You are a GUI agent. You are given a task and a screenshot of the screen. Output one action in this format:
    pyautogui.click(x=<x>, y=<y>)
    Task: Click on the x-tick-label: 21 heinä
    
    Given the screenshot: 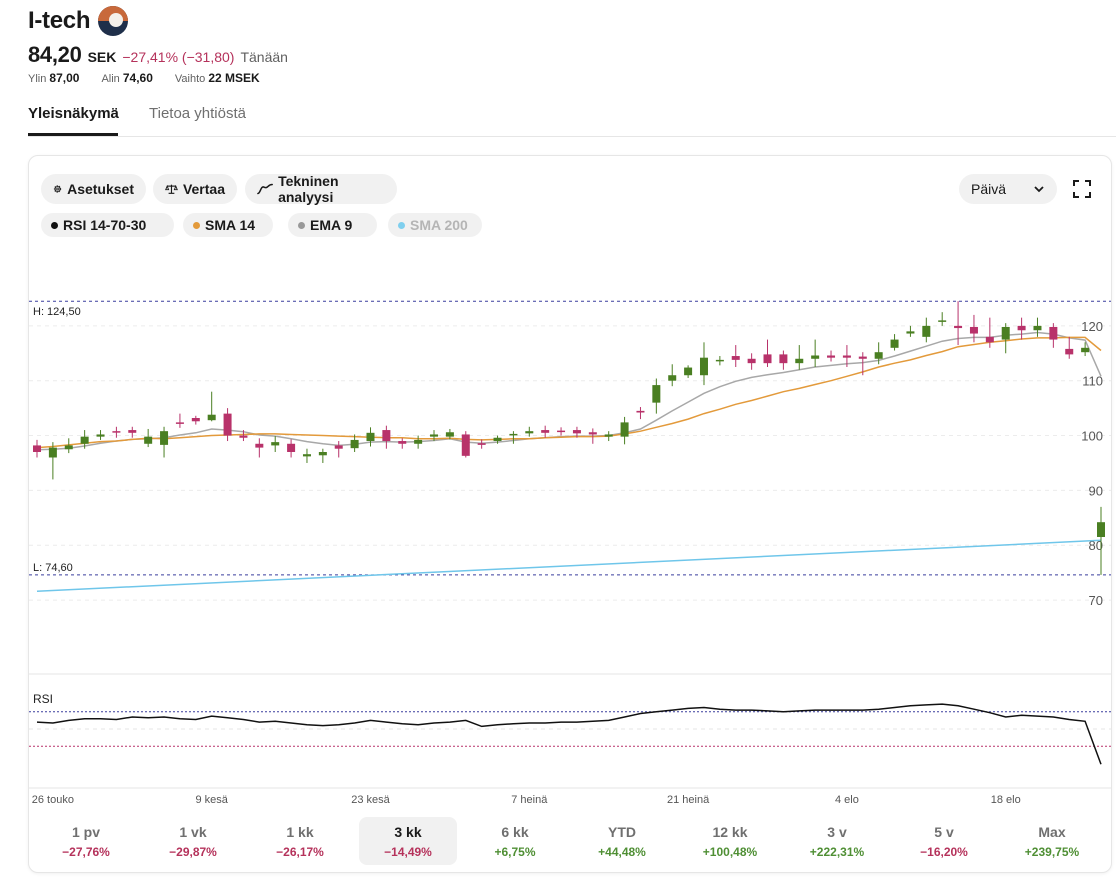 What is the action you would take?
    pyautogui.click(x=688, y=800)
    